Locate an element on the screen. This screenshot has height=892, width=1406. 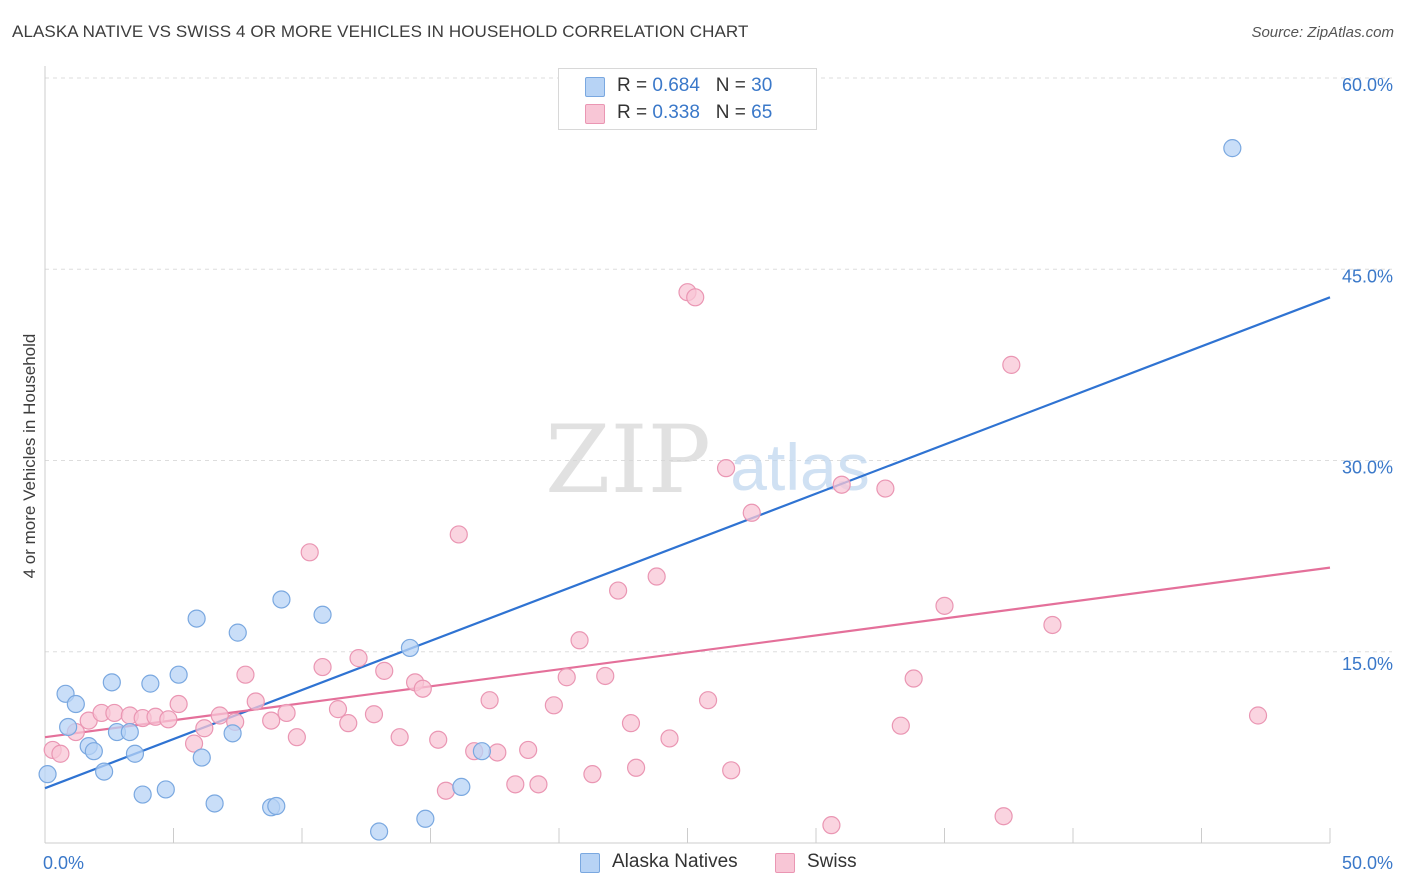
y-tick-label: 45.0% is located at coordinates (1367, 276).